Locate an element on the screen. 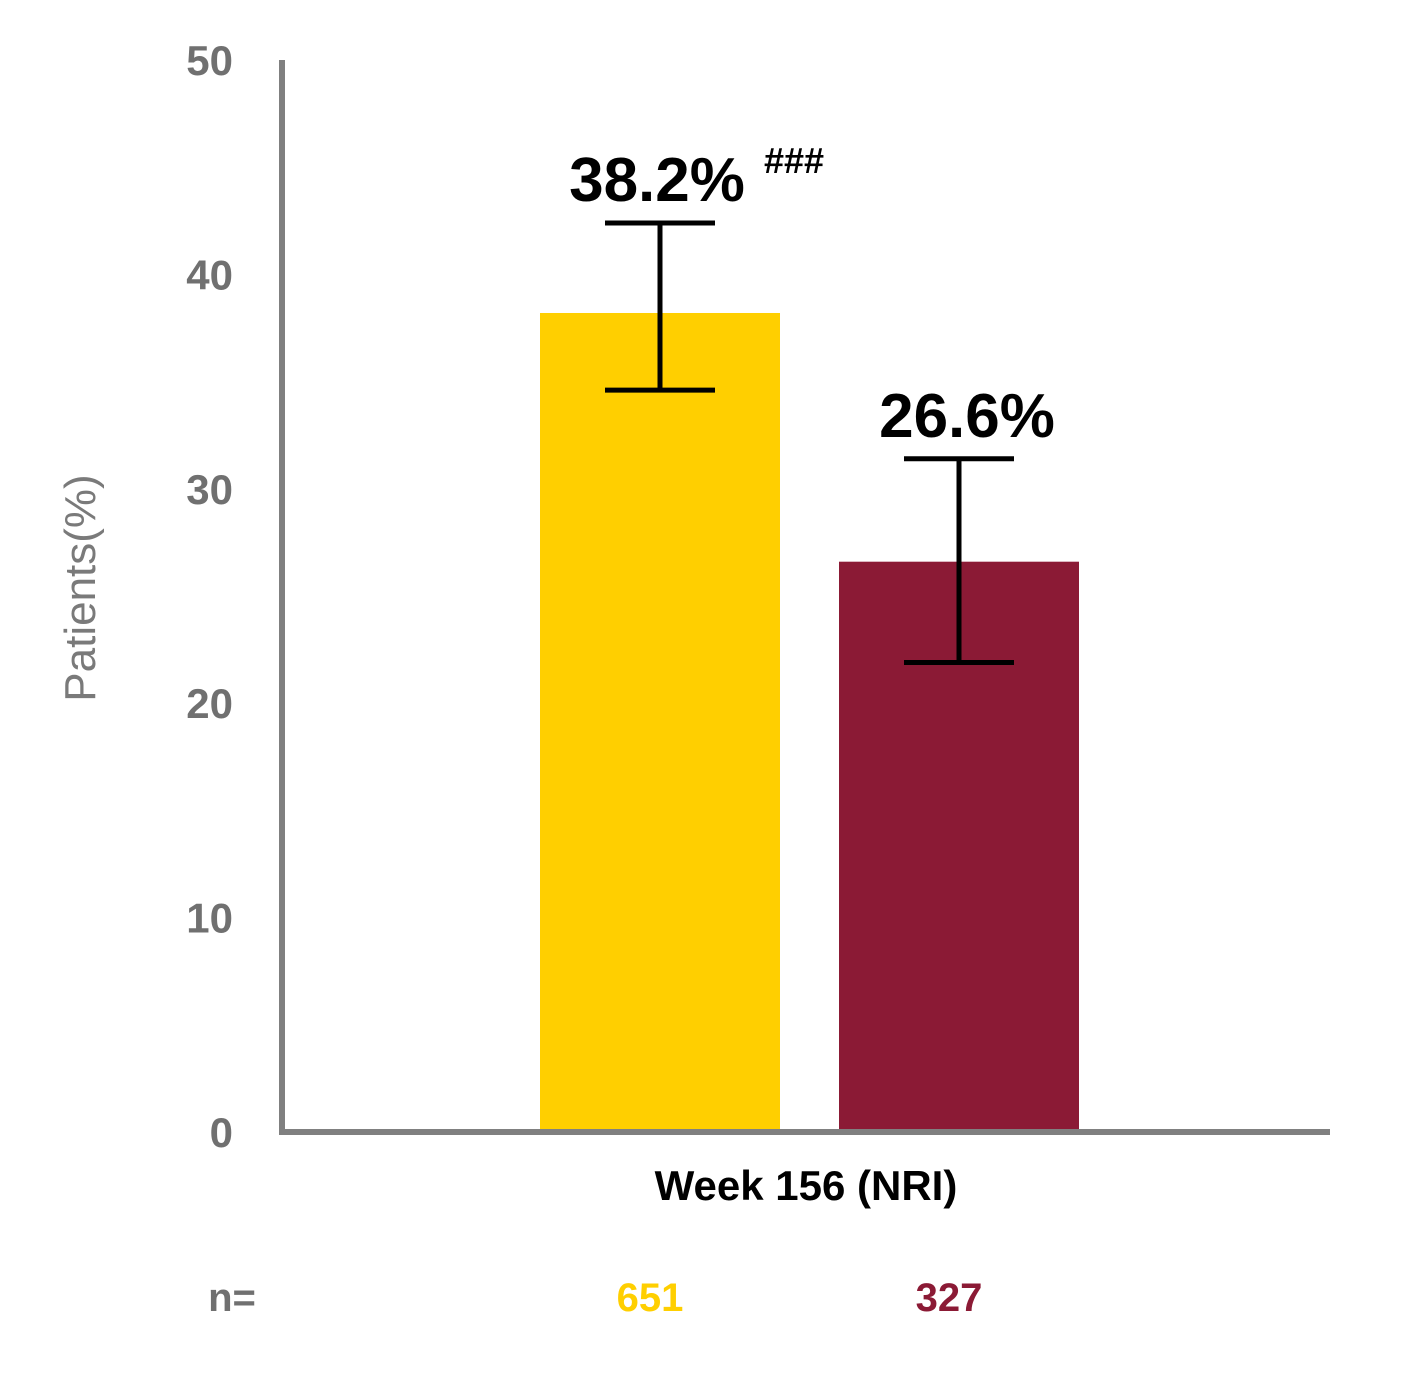 Image resolution: width=1403 pixels, height=1374 pixels. data-label-1: 38.2% is located at coordinates (657, 180).